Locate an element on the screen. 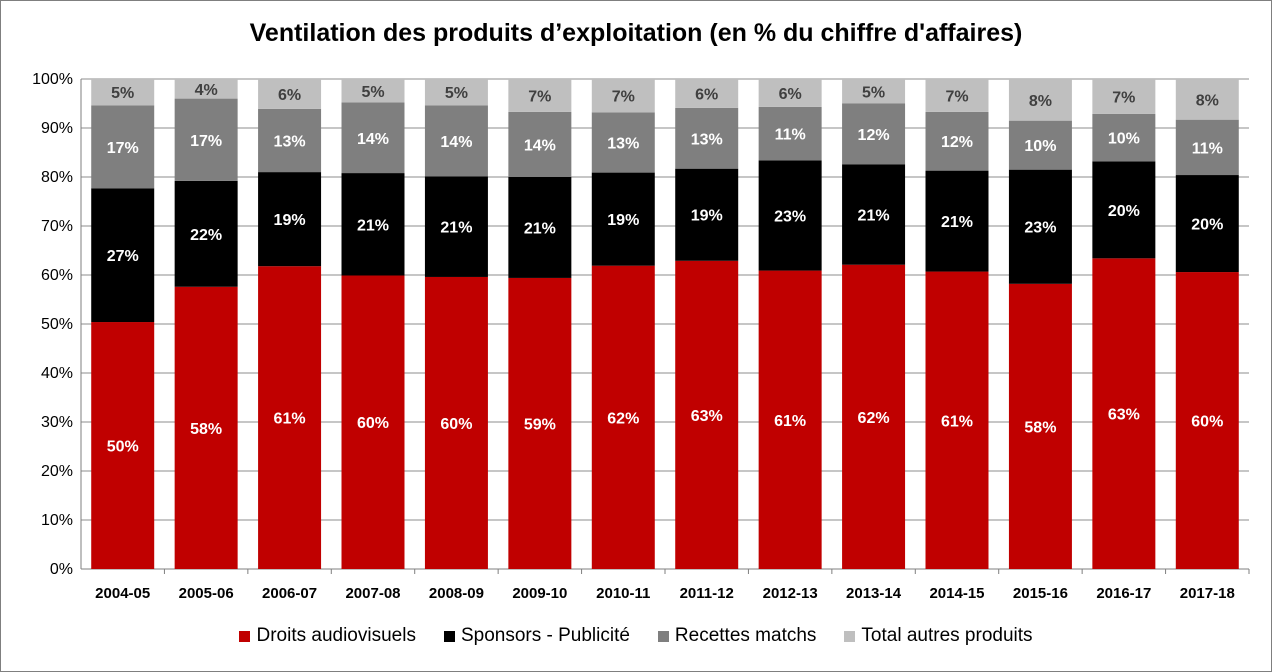 This screenshot has height=672, width=1272. data-label: 17% is located at coordinates (123, 148).